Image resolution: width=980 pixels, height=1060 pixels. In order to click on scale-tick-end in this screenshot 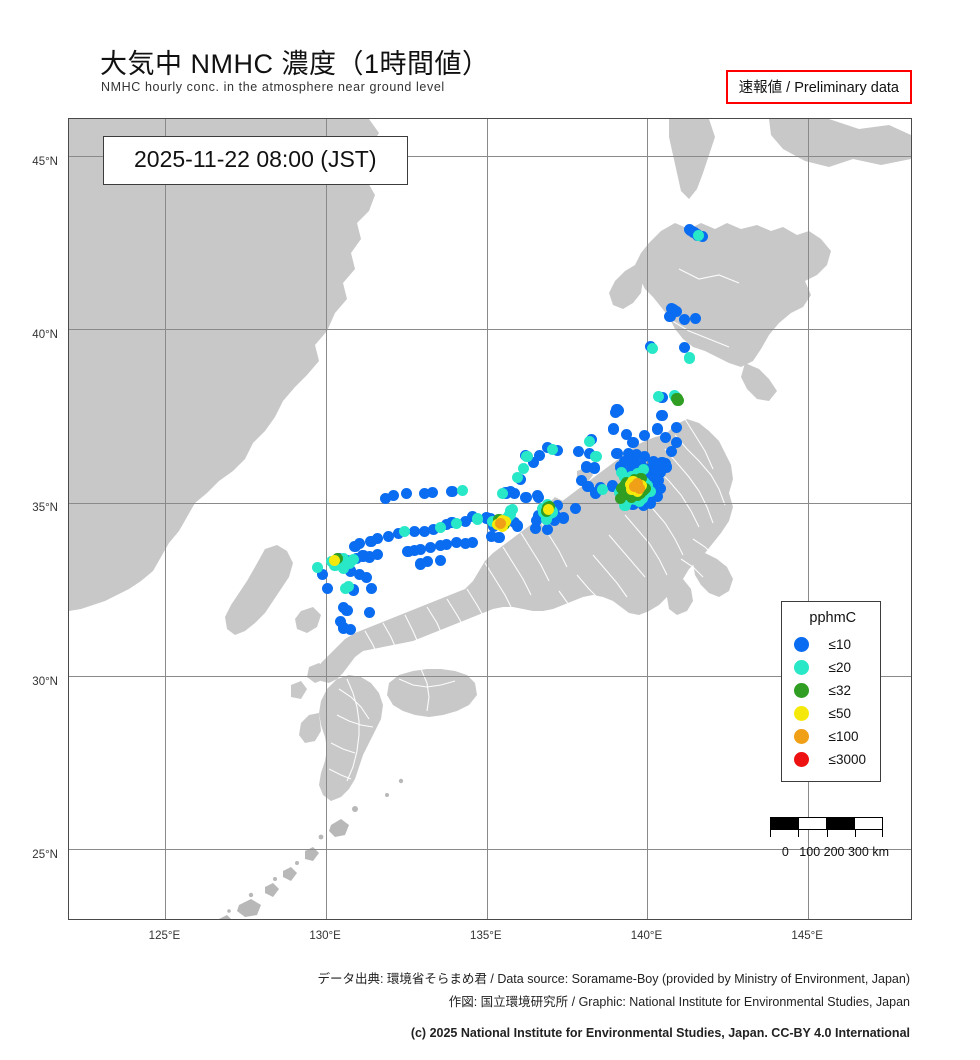, I will do `click(882, 833)`.